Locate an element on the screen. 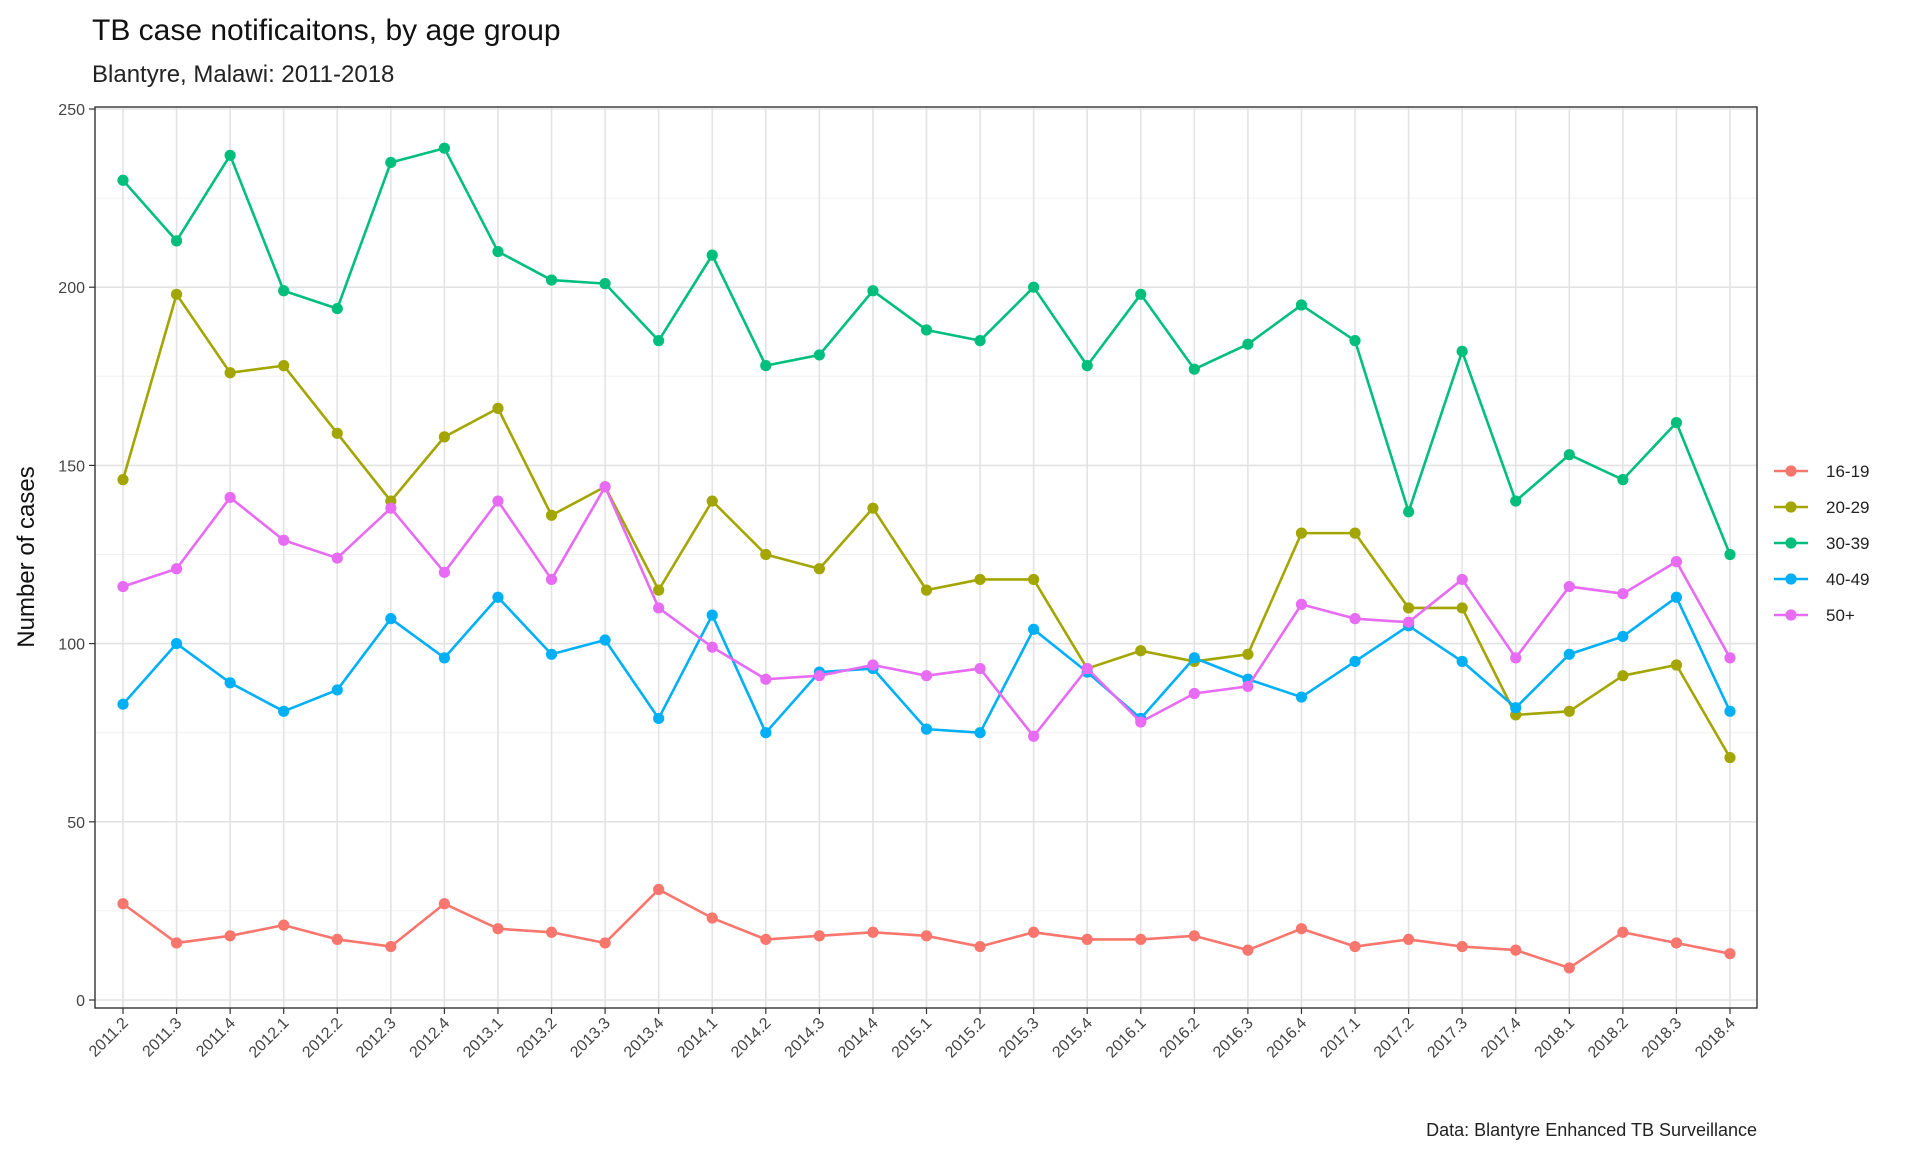 Image resolution: width=1920 pixels, height=1157 pixels. x-tick-label: 2015.3 is located at coordinates (1019, 1038).